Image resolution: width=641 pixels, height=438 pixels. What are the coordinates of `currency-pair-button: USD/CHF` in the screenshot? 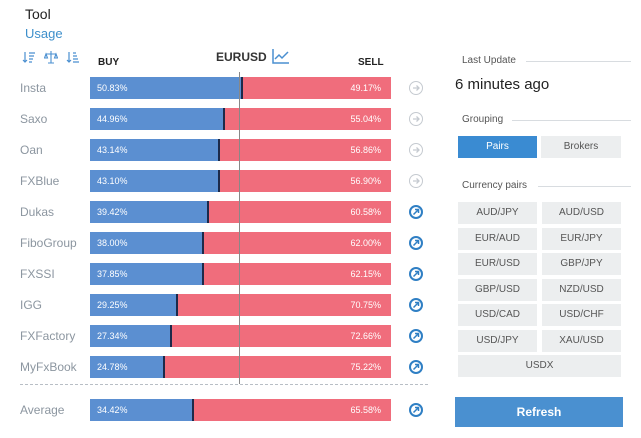 It's located at (581, 315).